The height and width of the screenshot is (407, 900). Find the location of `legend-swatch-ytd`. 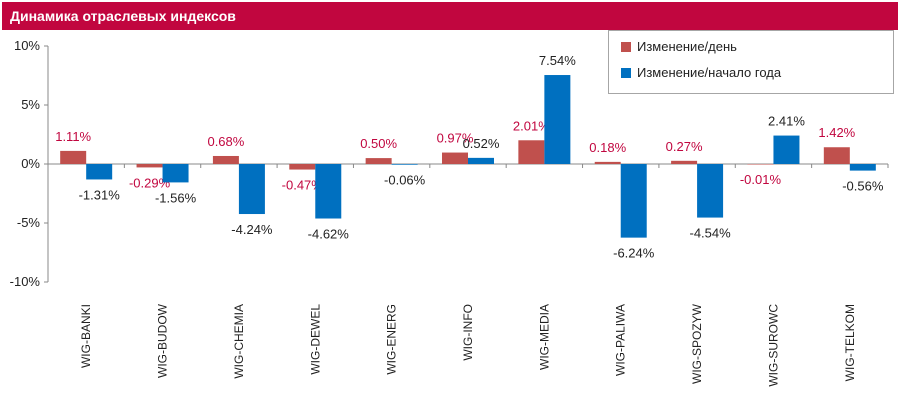

legend-swatch-ytd is located at coordinates (626, 72).